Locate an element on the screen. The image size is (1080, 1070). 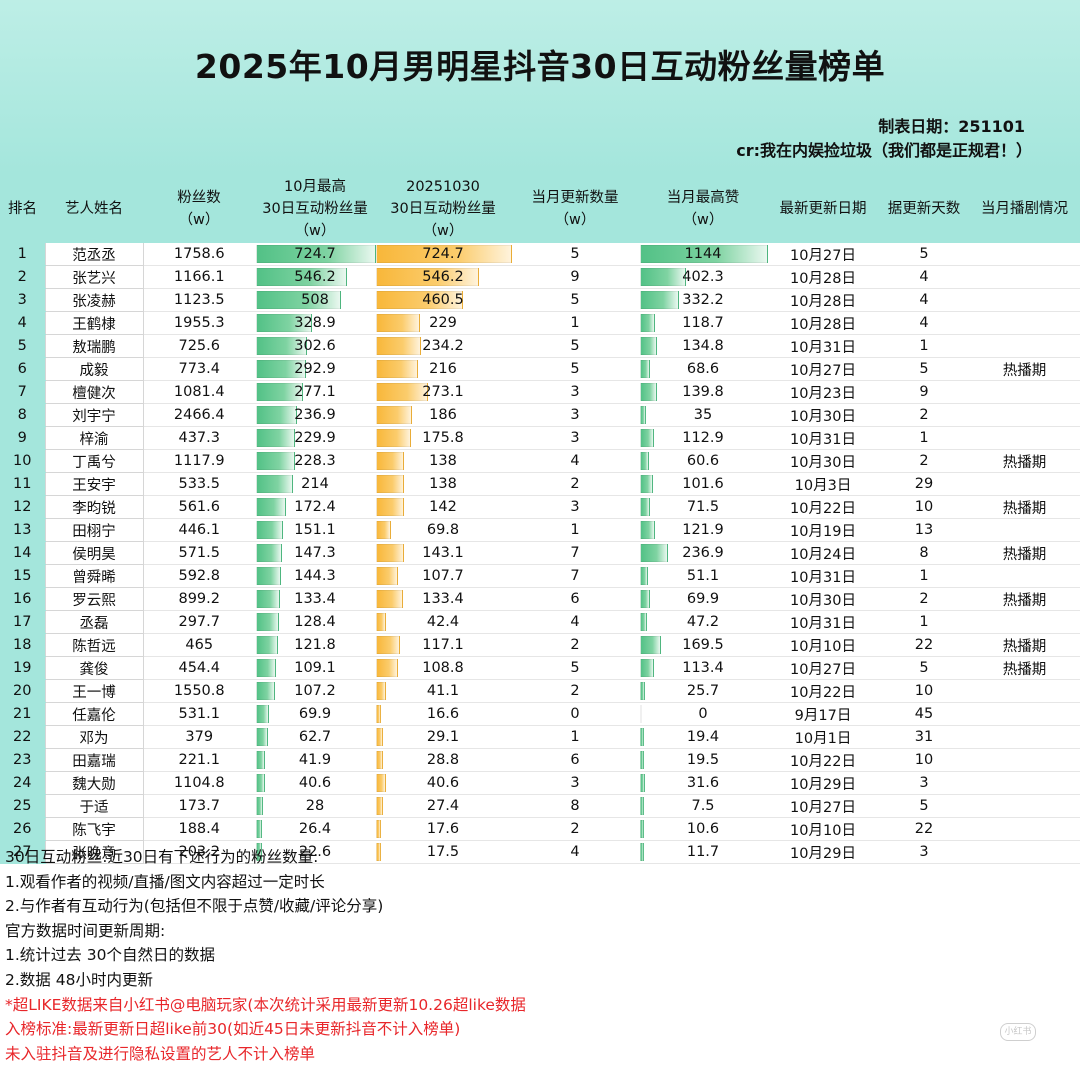
table-row: 16 罗云熙 899.2 133.4 133.4 6 69.9 10月30日 2 热播期 is located at coordinates (540, 599).